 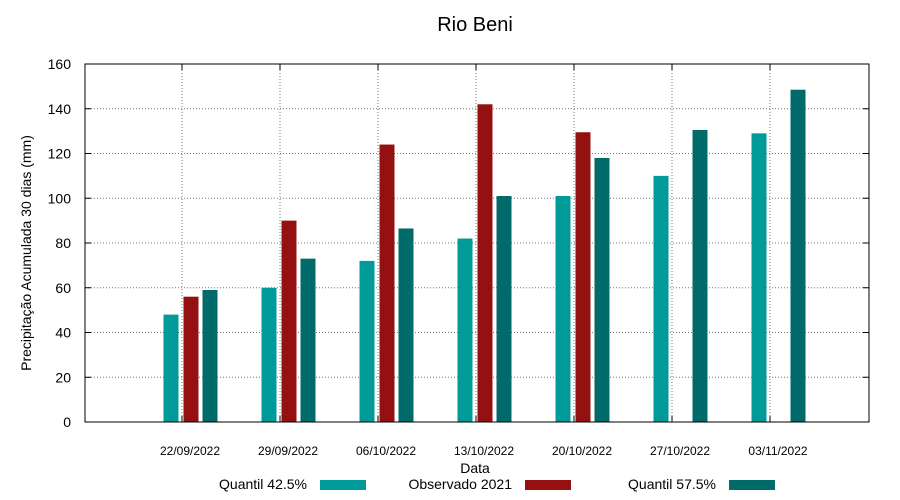 What do you see at coordinates (190, 451) in the screenshot?
I see `x-tick-label: 22/09/2022` at bounding box center [190, 451].